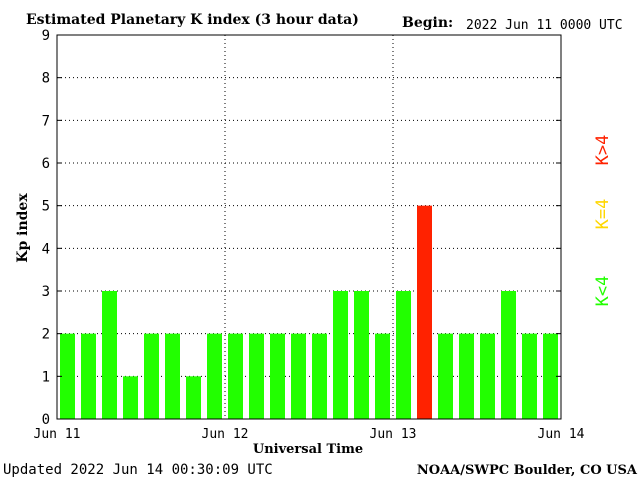 The height and width of the screenshot is (480, 640). What do you see at coordinates (427, 23) in the screenshot?
I see `begin-label: Begin:` at bounding box center [427, 23].